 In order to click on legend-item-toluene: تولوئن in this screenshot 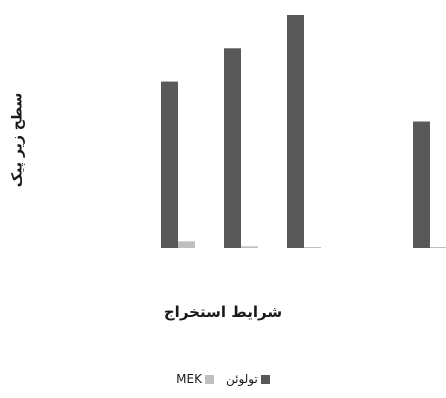, I will do `click(248, 379)`.